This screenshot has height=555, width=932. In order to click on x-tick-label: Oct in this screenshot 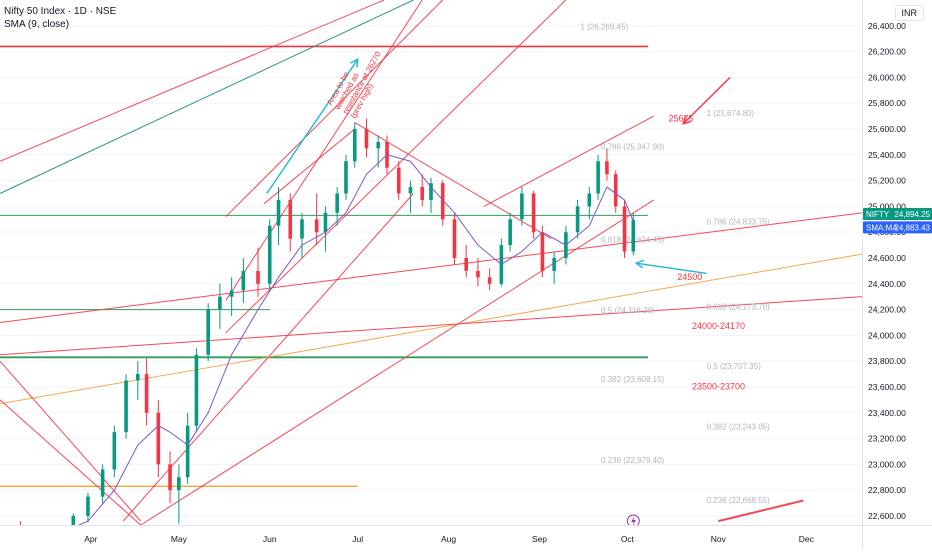, I will do `click(628, 539)`.